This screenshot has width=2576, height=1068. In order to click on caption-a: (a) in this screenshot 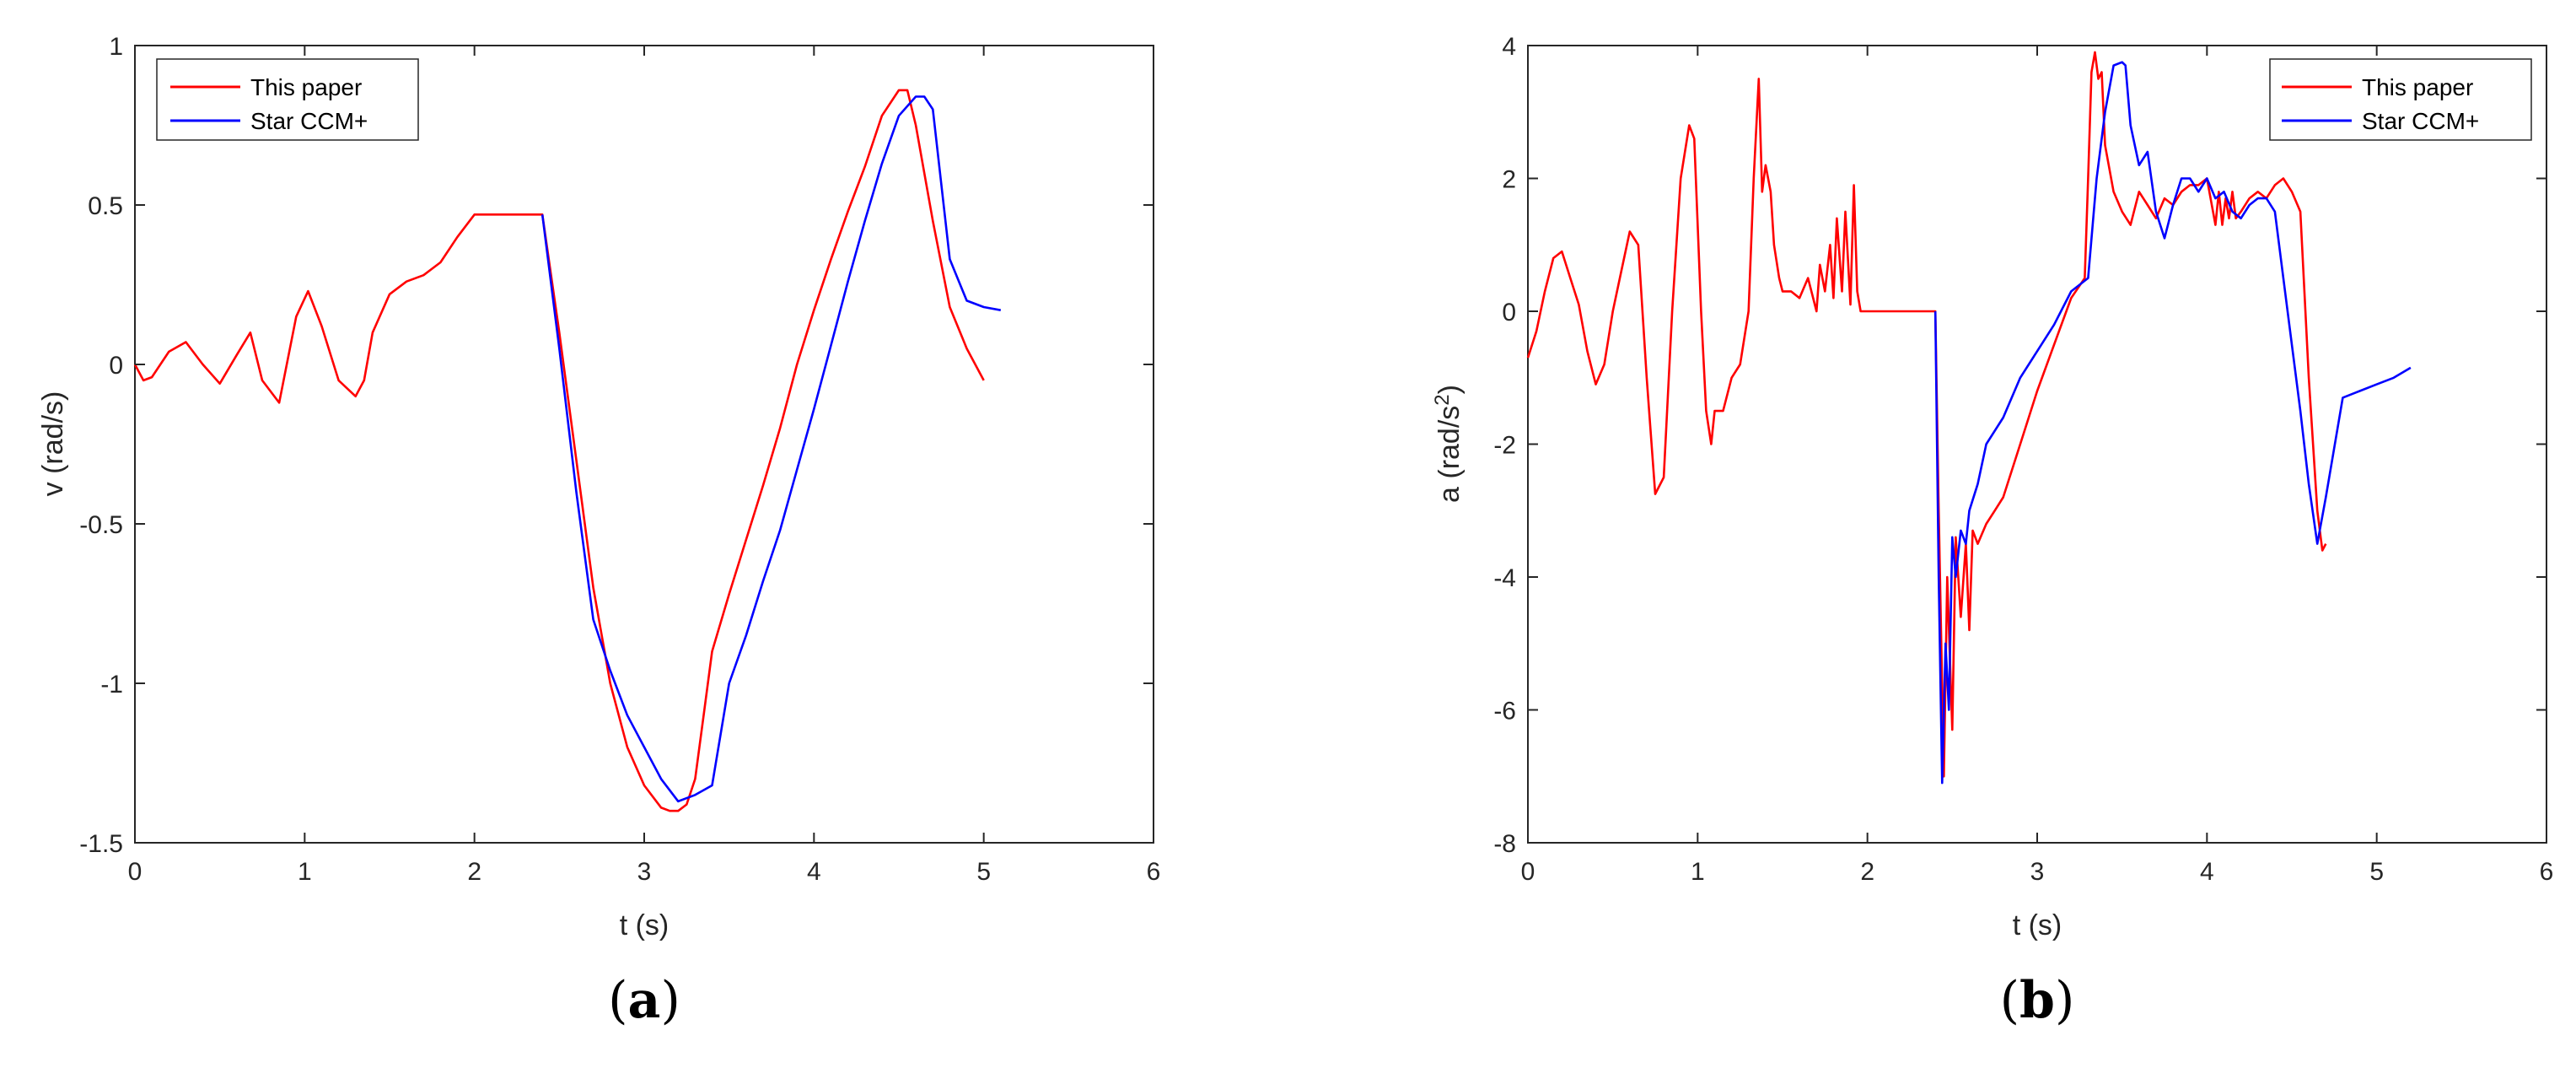, I will do `click(644, 1000)`.